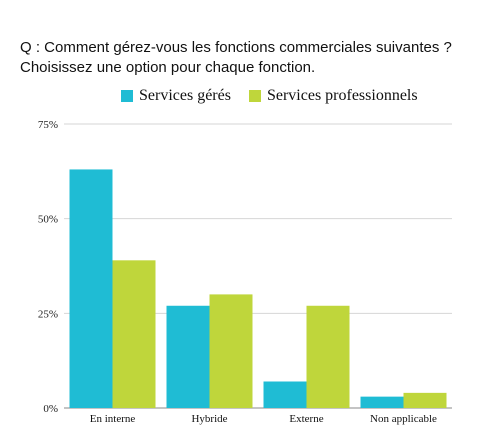  I want to click on x-category-label: Non applicable, so click(403, 419).